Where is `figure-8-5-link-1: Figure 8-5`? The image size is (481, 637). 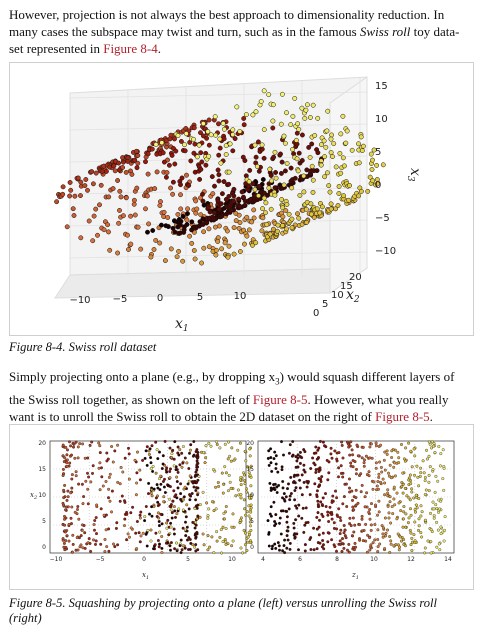 figure-8-5-link-1: Figure 8-5 is located at coordinates (280, 399).